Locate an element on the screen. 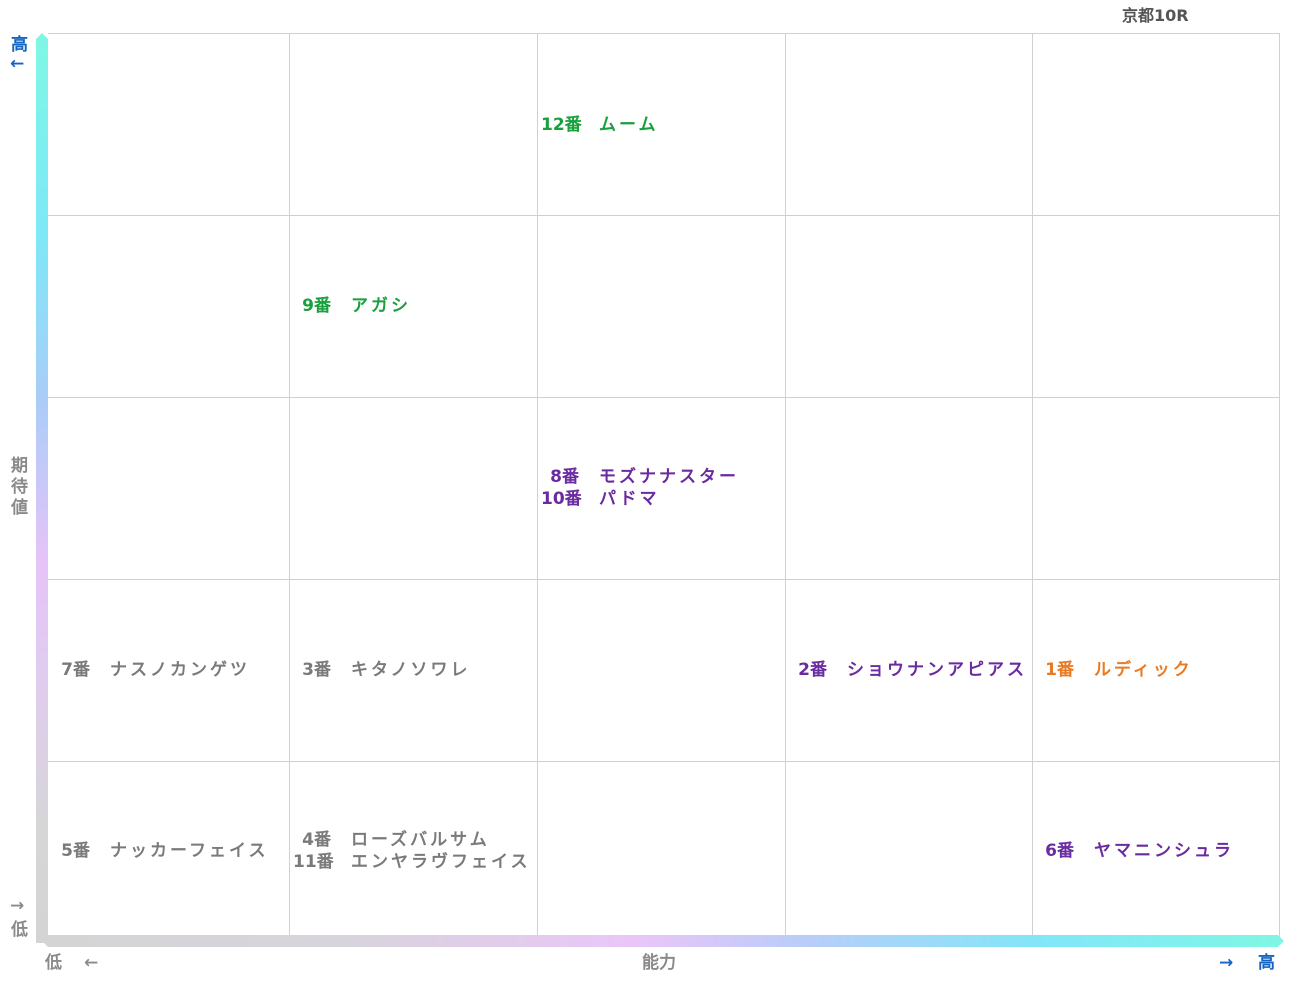 The width and height of the screenshot is (1291, 983). y-axis-low-arrow-icon: → is located at coordinates (17, 906).